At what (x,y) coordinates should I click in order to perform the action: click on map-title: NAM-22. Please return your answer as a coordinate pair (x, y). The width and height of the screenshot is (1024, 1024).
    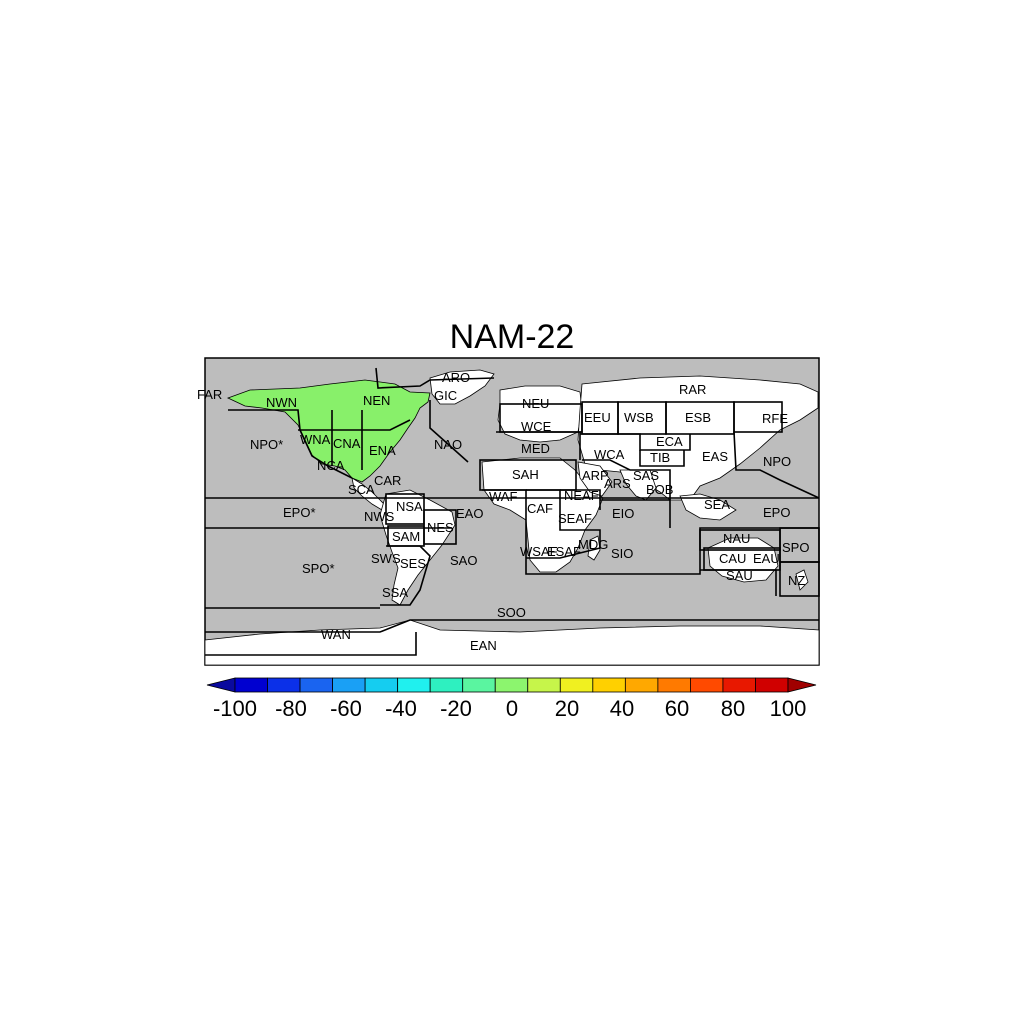
    Looking at the image, I should click on (512, 337).